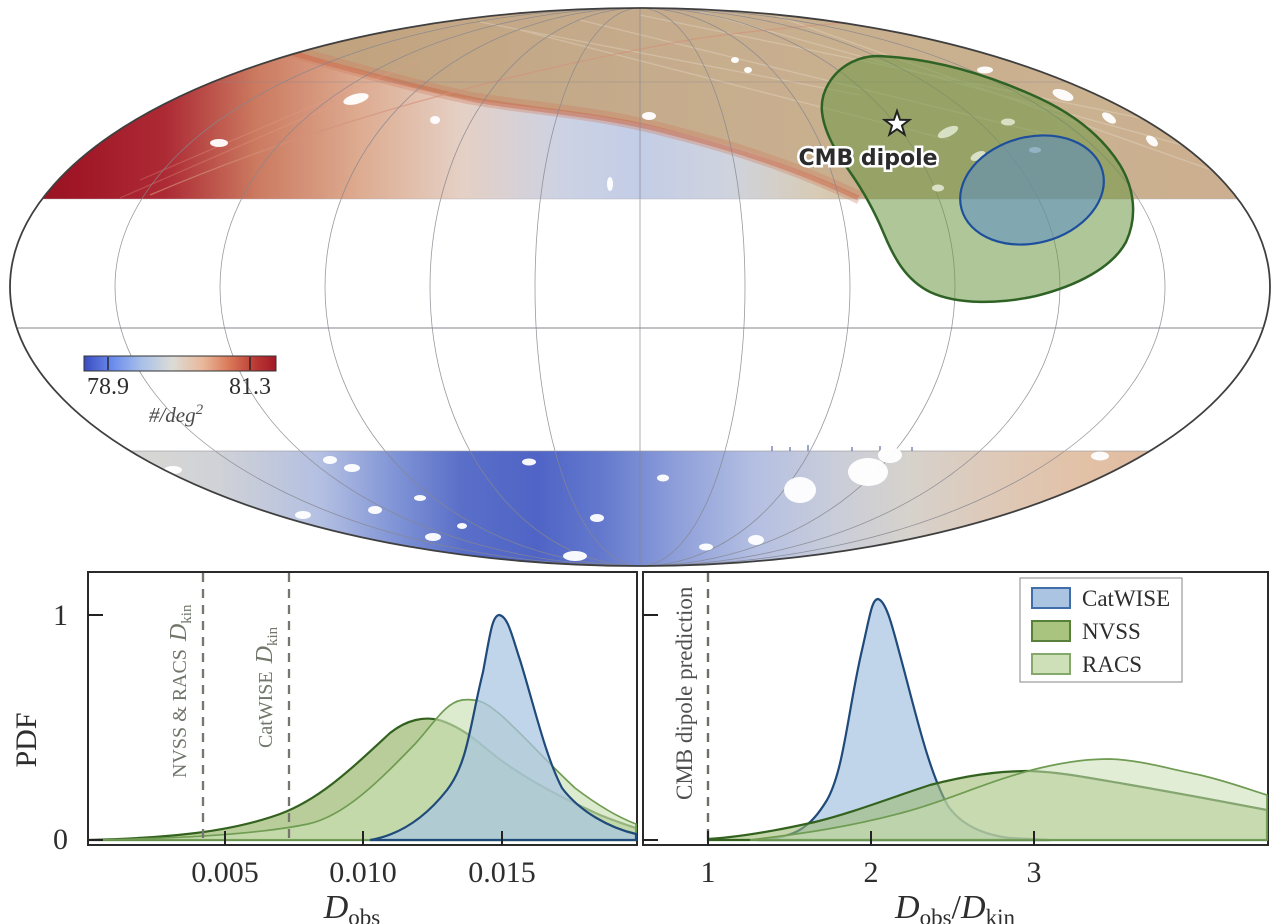 This screenshot has height=924, width=1280. I want to click on vline-cmb-prediction-label: CMB dipole prediction, so click(684, 693).